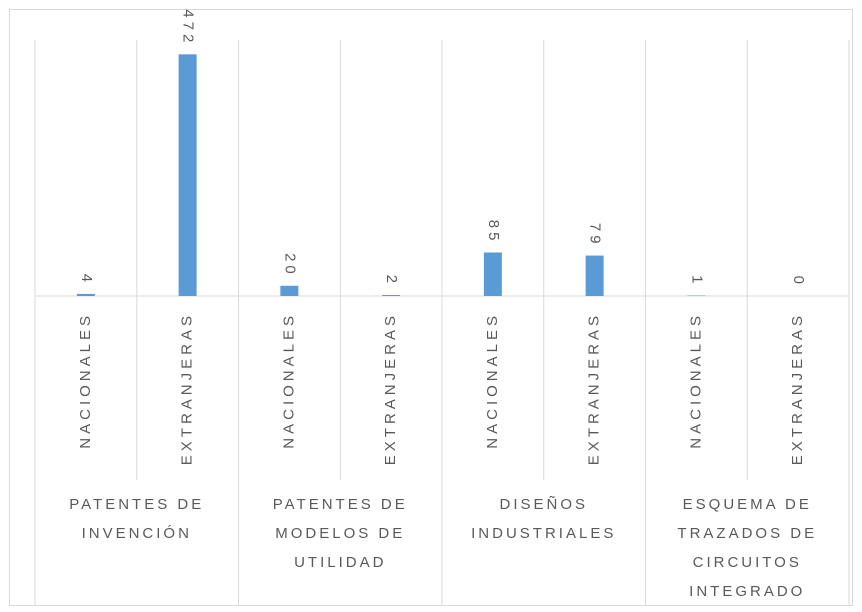 Image resolution: width=862 pixels, height=612 pixels. I want to click on data-label: 2, so click(391, 281).